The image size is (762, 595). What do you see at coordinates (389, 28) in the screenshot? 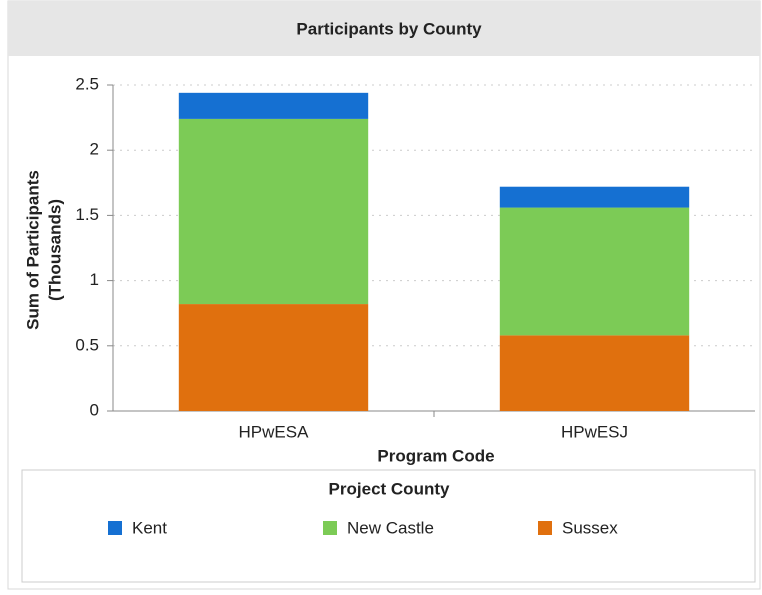
I see `chart-title: Participants by County` at bounding box center [389, 28].